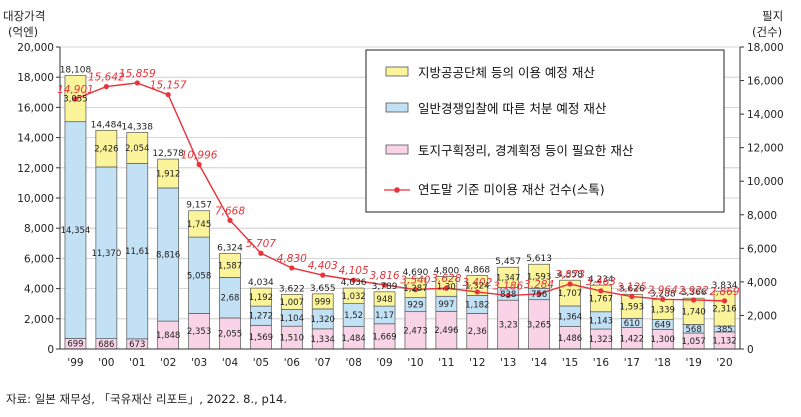  Describe the element at coordinates (570, 363) in the screenshot. I see `x-tick-label: '15` at that location.